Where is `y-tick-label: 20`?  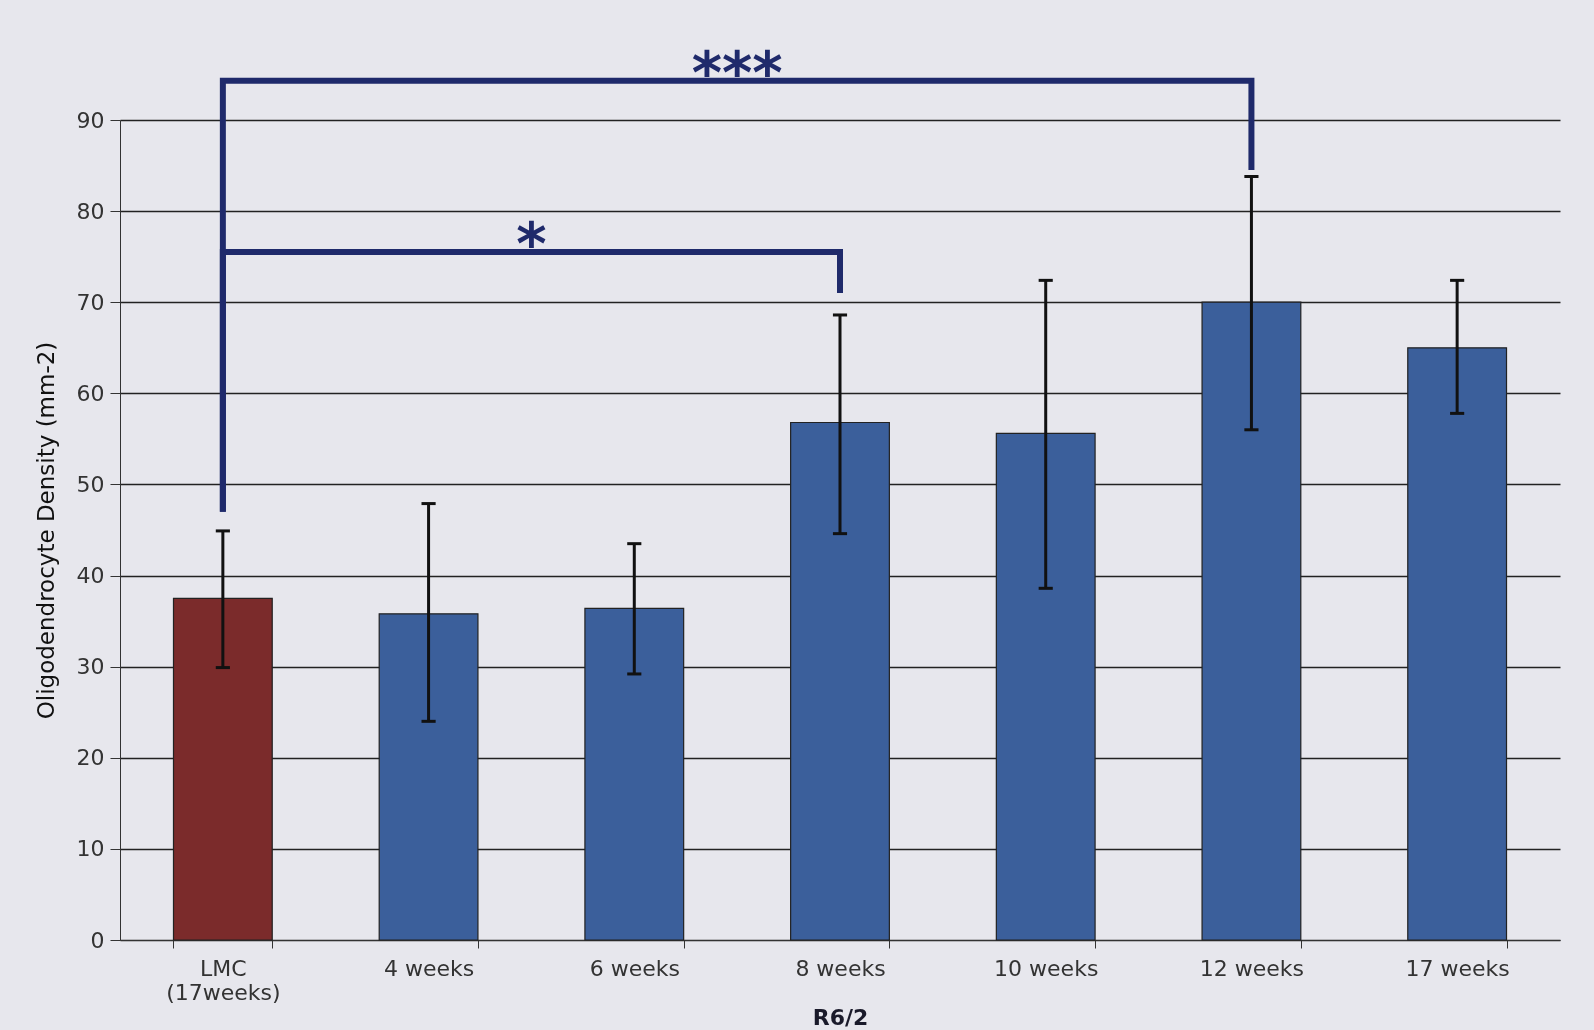 y-tick-label: 20 is located at coordinates (90, 758).